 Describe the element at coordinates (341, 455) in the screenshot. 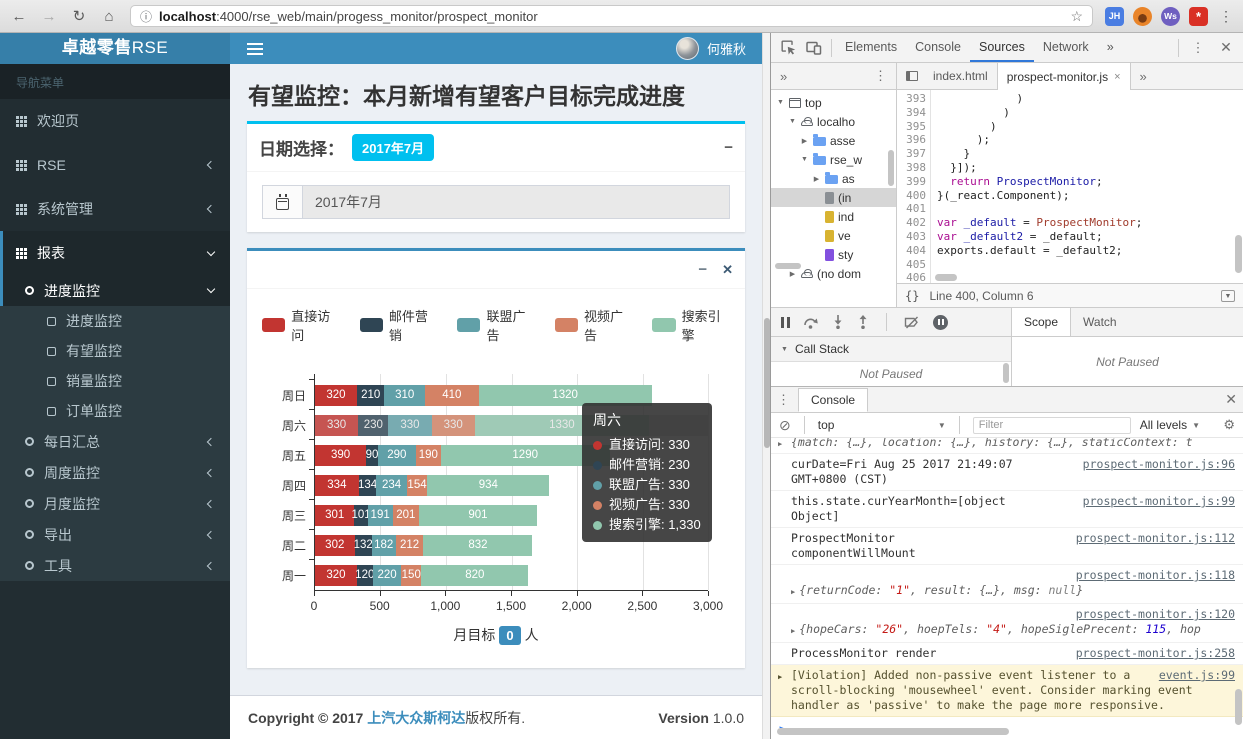

I see `bar-segment: 390` at that location.